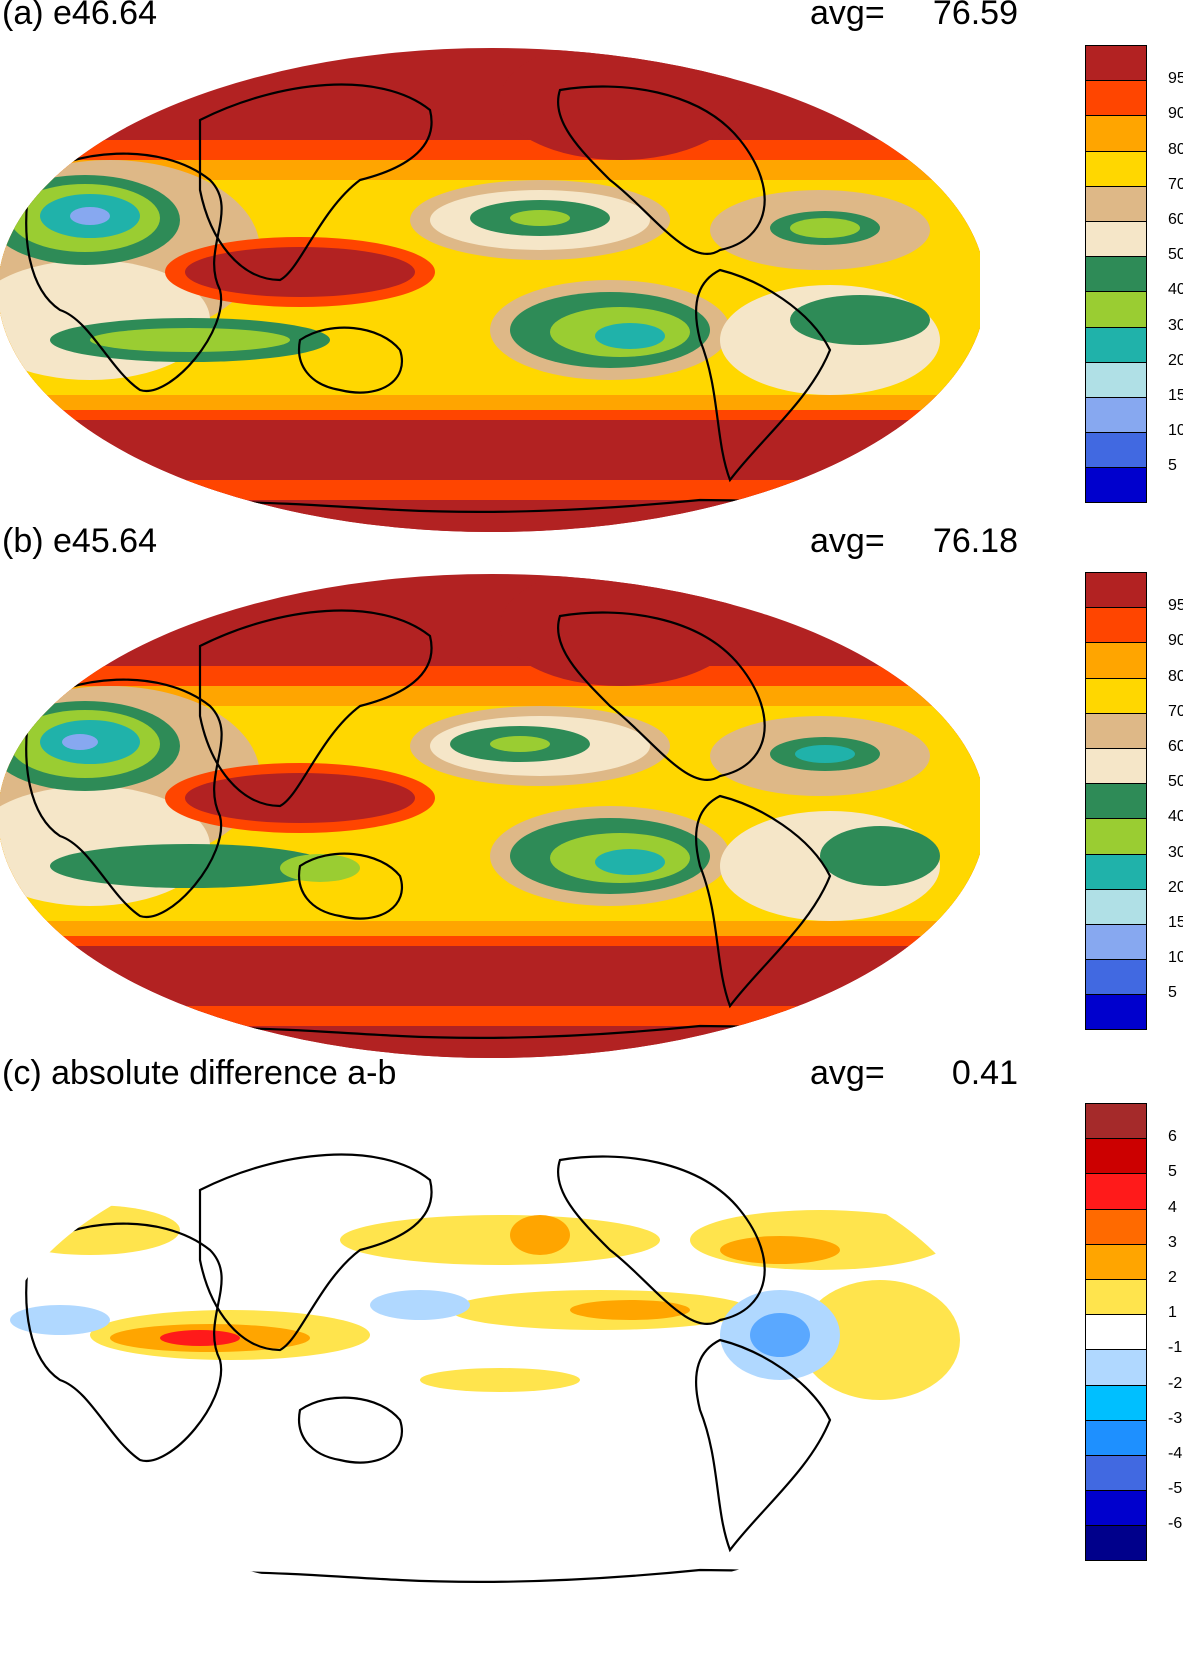 The height and width of the screenshot is (1677, 1183). I want to click on colorbar-label: 2, so click(1172, 1277).